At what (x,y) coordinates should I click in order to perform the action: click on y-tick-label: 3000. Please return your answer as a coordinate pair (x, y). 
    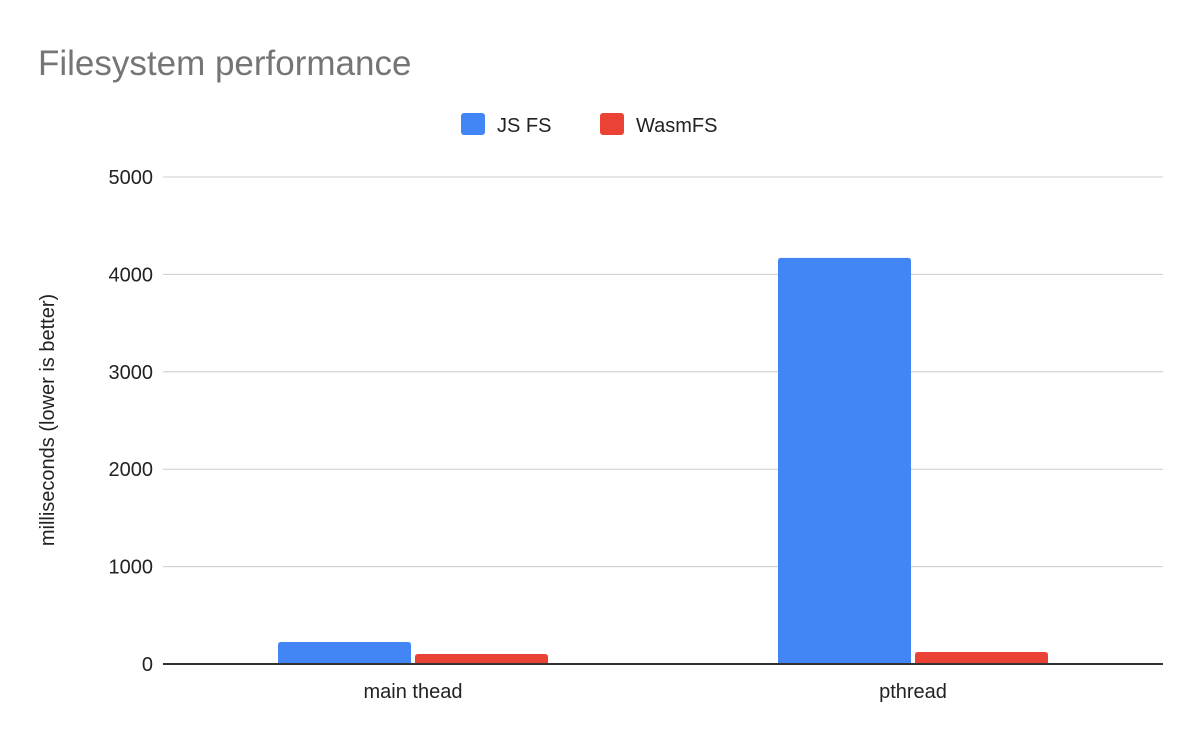
    Looking at the image, I should click on (131, 373).